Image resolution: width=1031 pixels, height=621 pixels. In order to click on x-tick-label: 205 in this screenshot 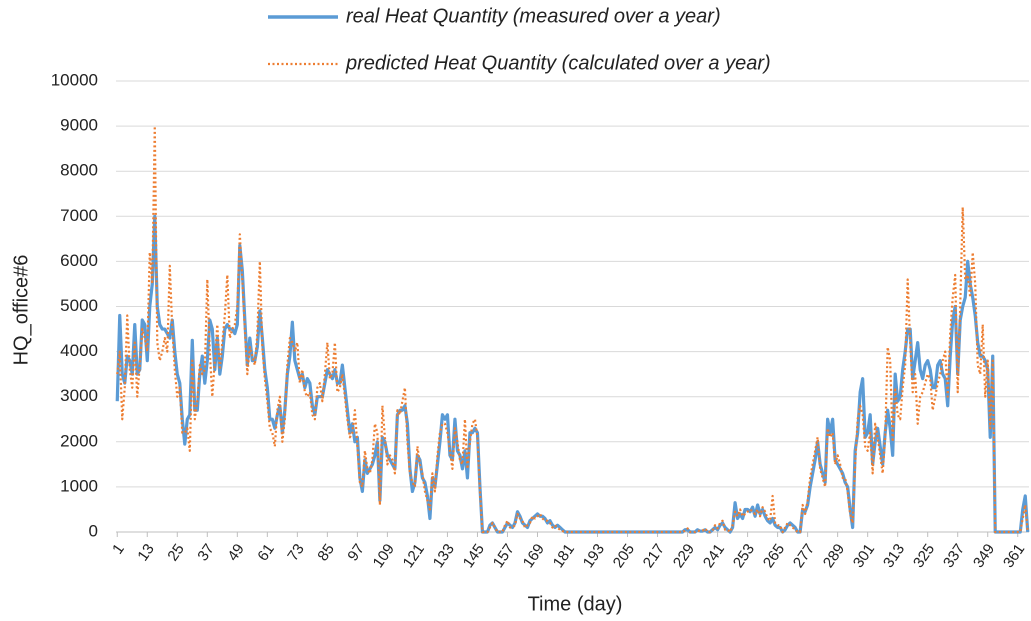, I will do `click(624, 556)`.